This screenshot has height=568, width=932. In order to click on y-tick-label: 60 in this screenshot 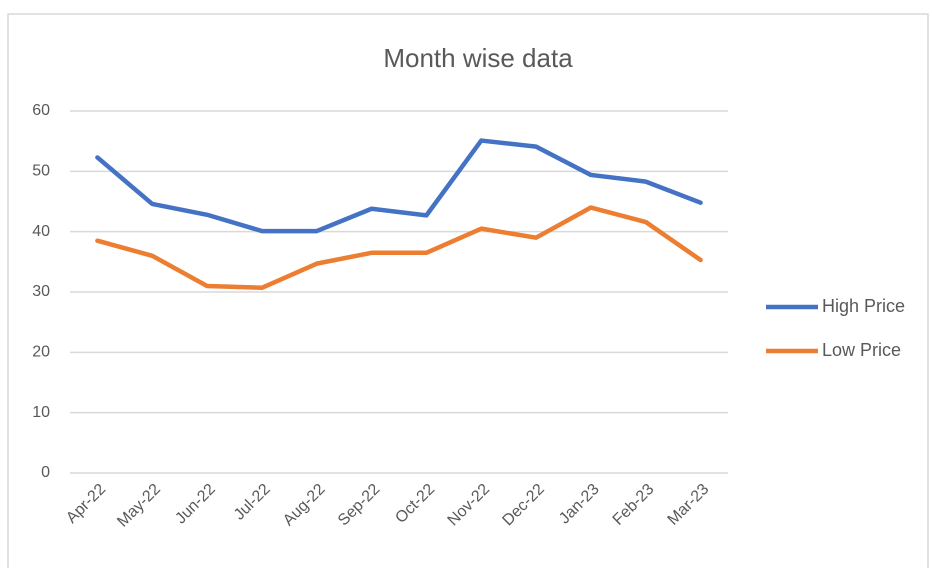, I will do `click(41, 110)`.